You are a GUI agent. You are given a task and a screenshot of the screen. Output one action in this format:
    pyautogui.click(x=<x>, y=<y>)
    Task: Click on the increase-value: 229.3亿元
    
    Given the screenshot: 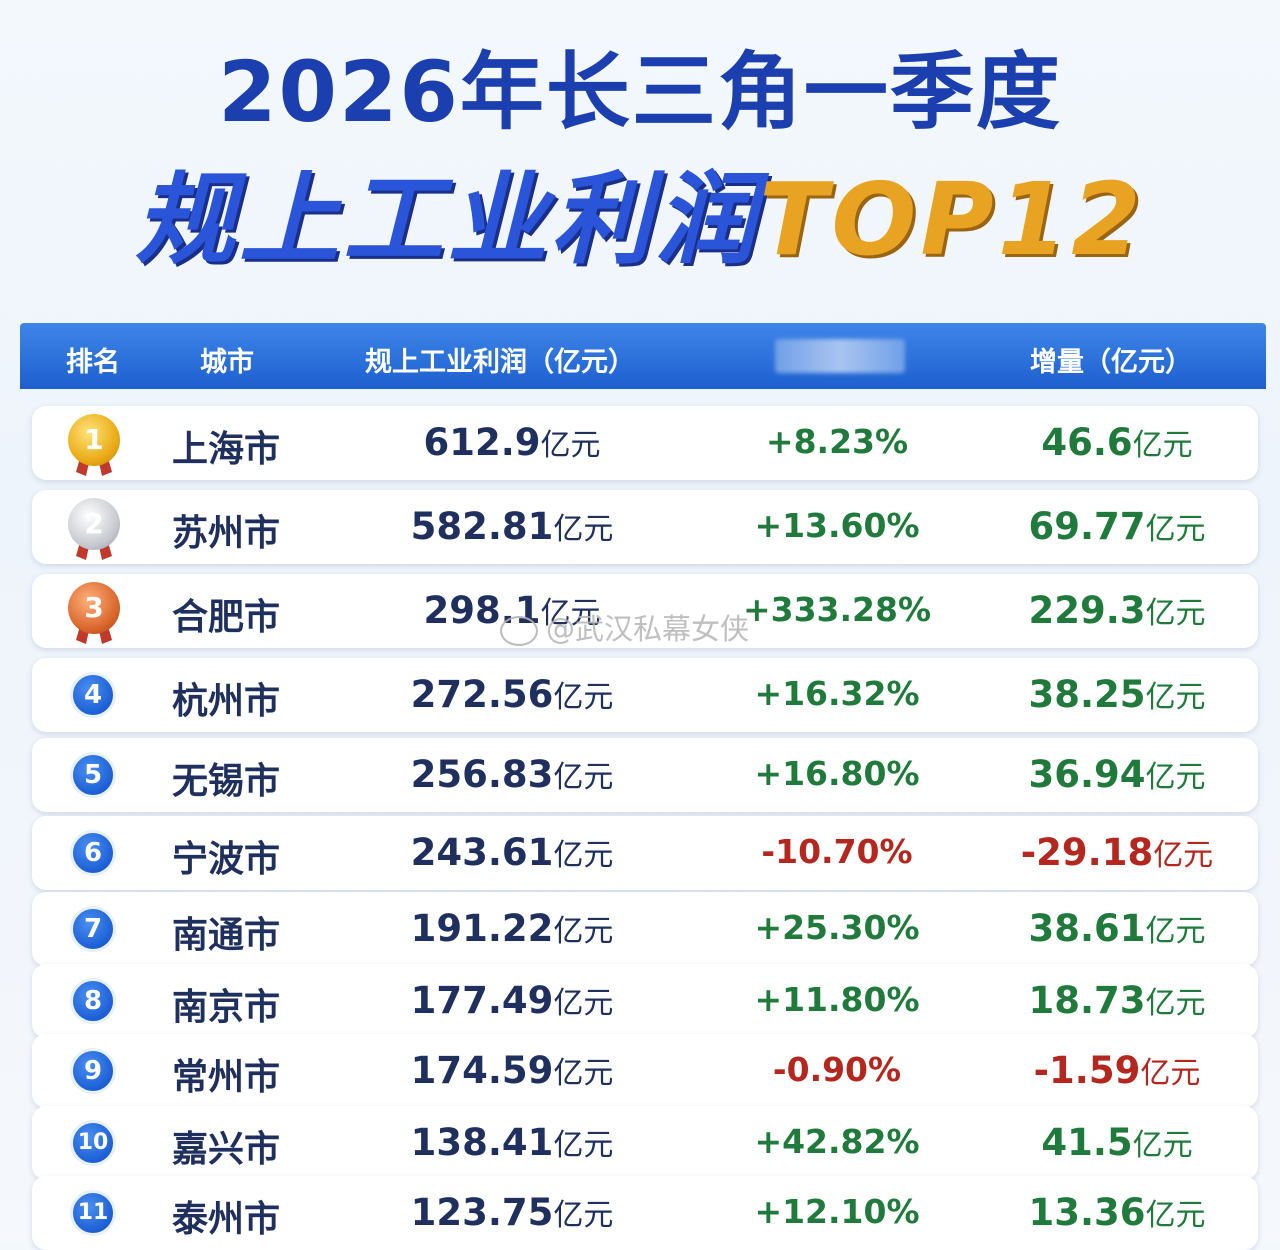 What is the action you would take?
    pyautogui.click(x=1117, y=610)
    